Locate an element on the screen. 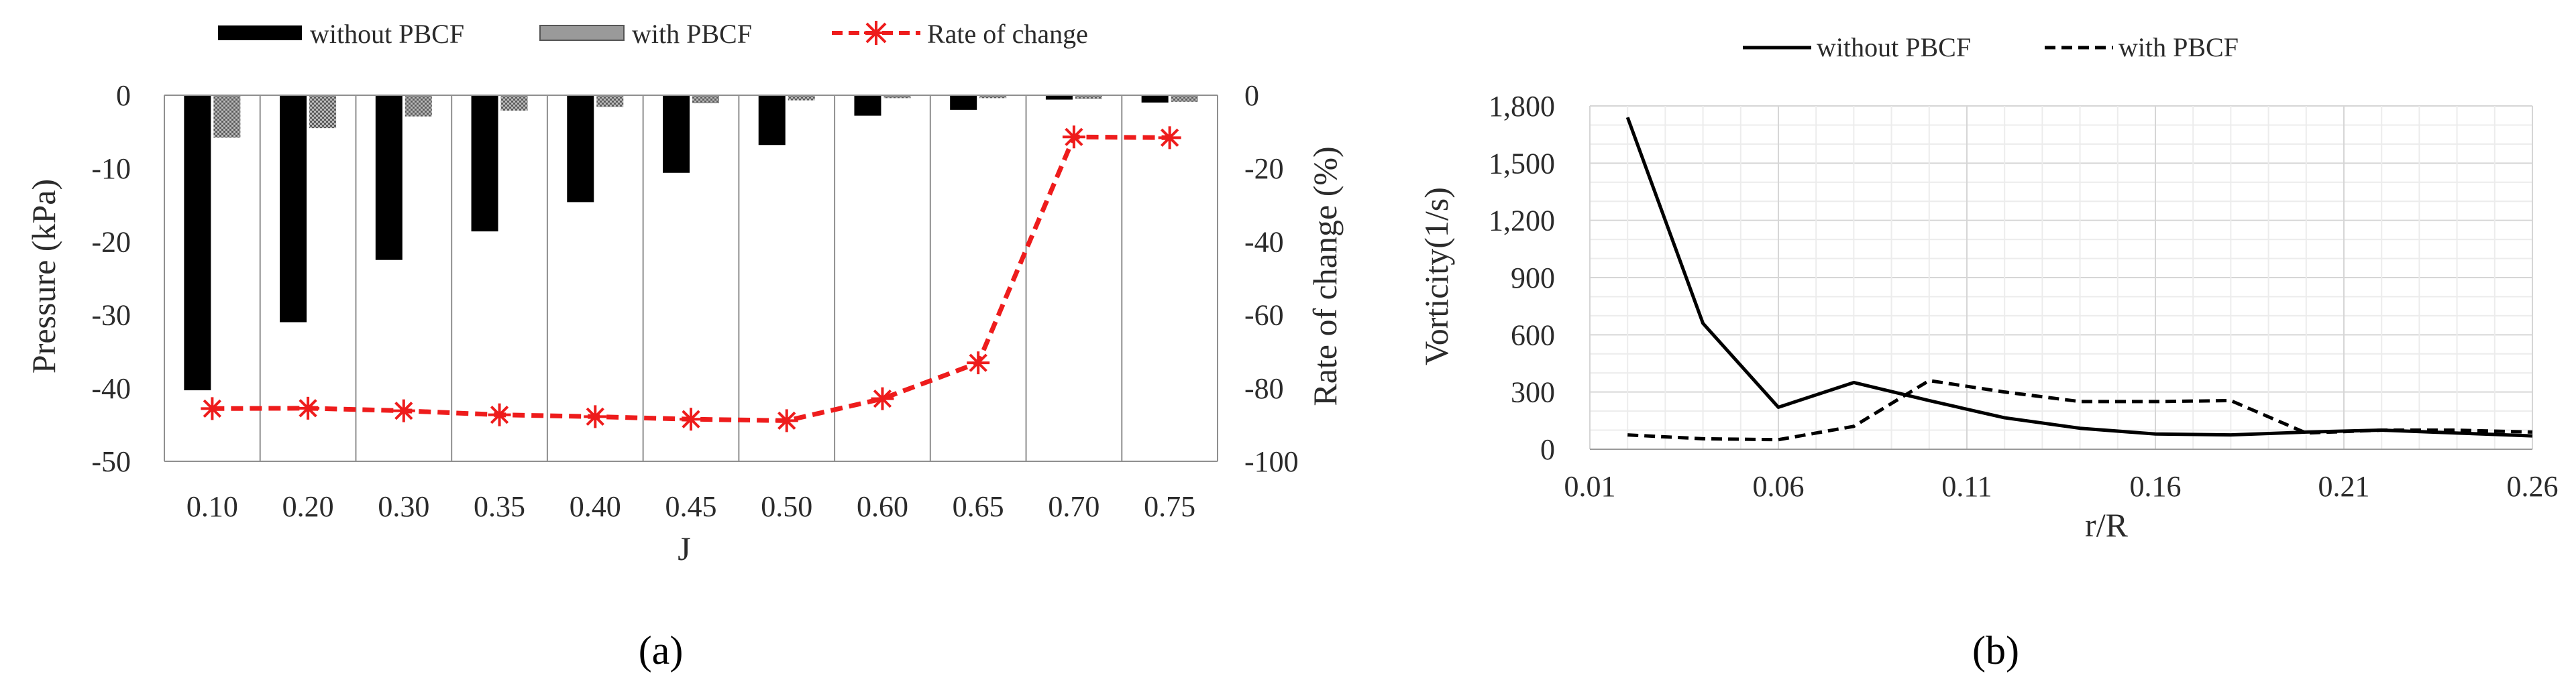 The image size is (2576, 700). panel-a-y-tick-label: -50 is located at coordinates (111, 461).